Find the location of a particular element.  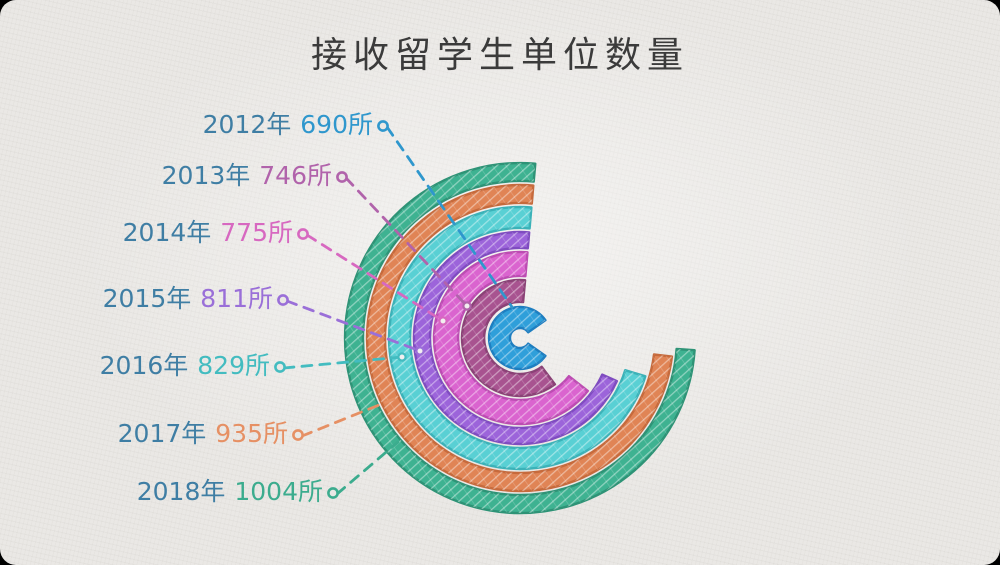

leader-line-2018年 is located at coordinates (363, 469).